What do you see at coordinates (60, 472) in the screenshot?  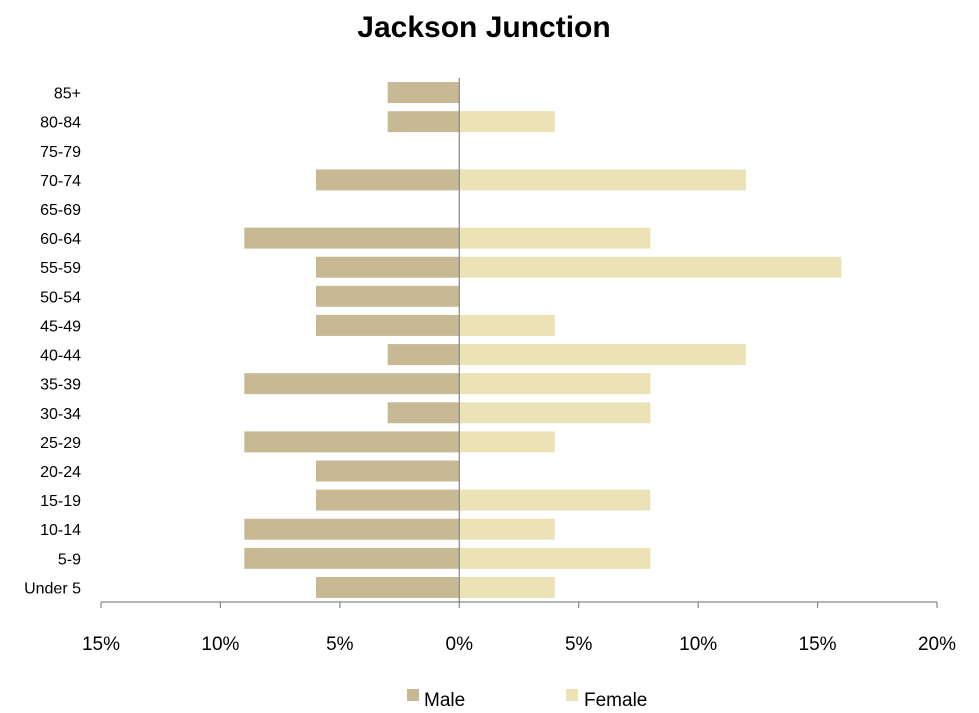 I see `category-label: 20-24` at bounding box center [60, 472].